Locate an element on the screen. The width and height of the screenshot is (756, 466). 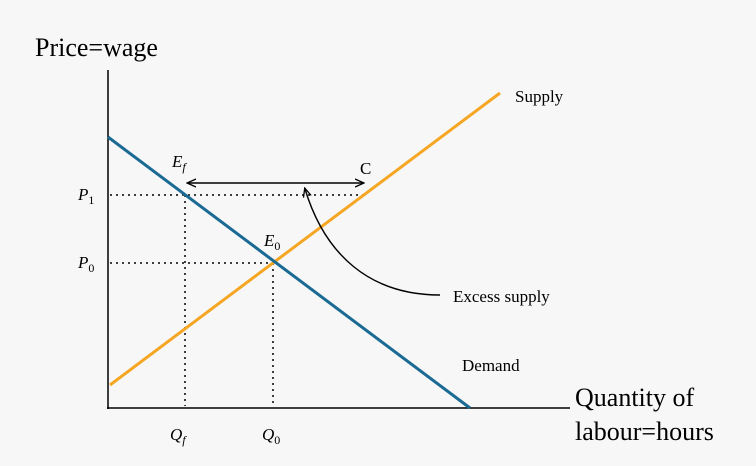
excess-arrow is located at coordinates (373, 242).